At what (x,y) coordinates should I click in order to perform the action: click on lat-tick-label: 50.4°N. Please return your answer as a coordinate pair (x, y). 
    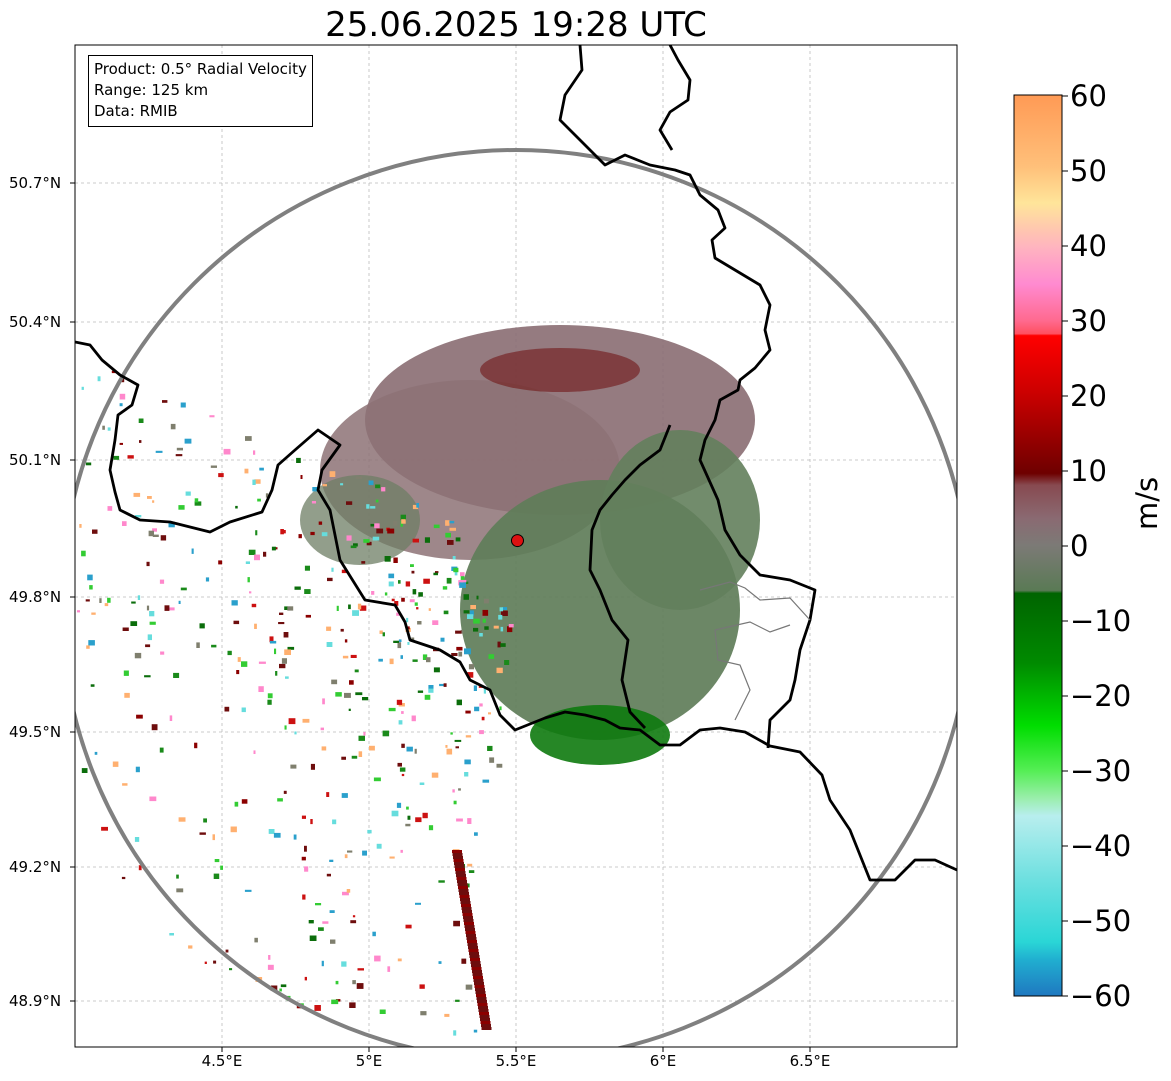
    Looking at the image, I should click on (35, 322).